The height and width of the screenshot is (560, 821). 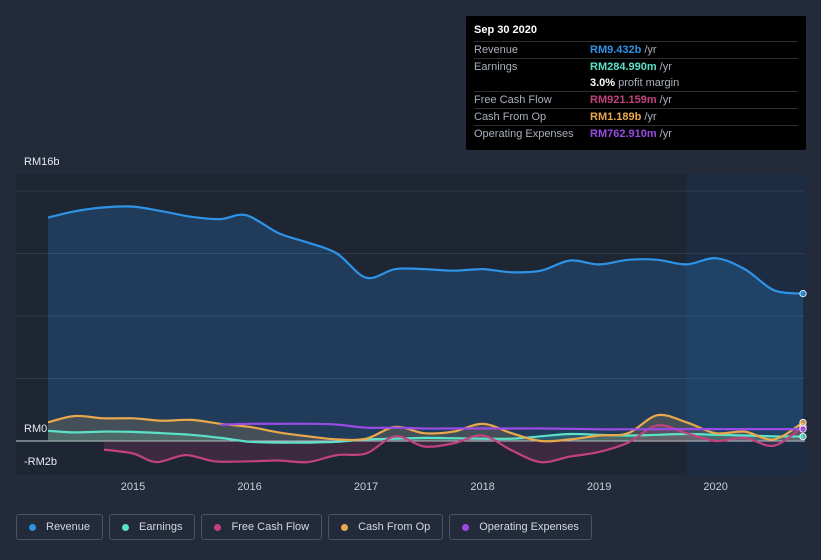 What do you see at coordinates (715, 487) in the screenshot?
I see `x-tick-label: 2020` at bounding box center [715, 487].